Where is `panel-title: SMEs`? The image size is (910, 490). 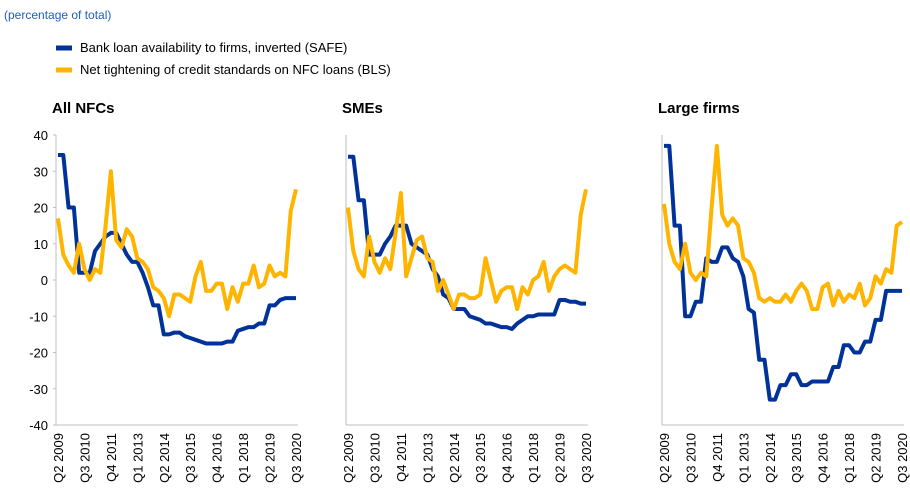 panel-title: SMEs is located at coordinates (362, 108).